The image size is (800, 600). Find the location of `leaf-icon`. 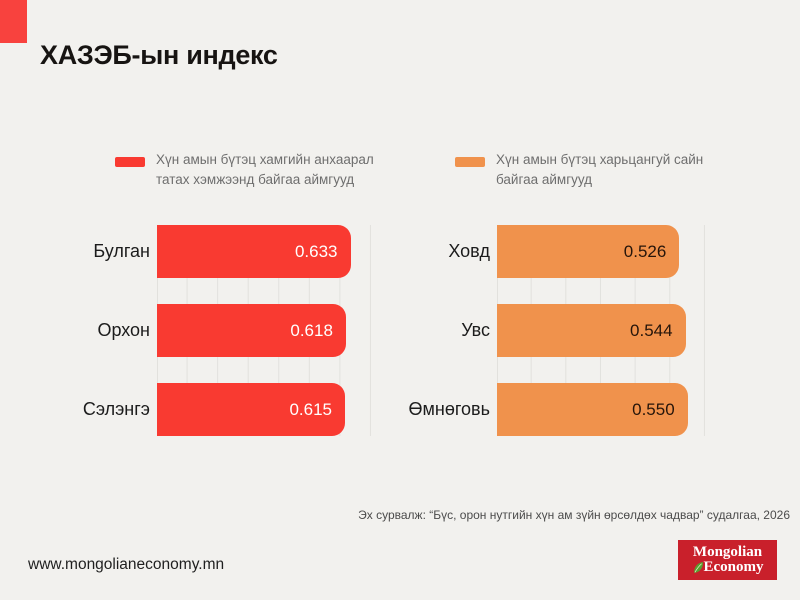

leaf-icon is located at coordinates (698, 568).